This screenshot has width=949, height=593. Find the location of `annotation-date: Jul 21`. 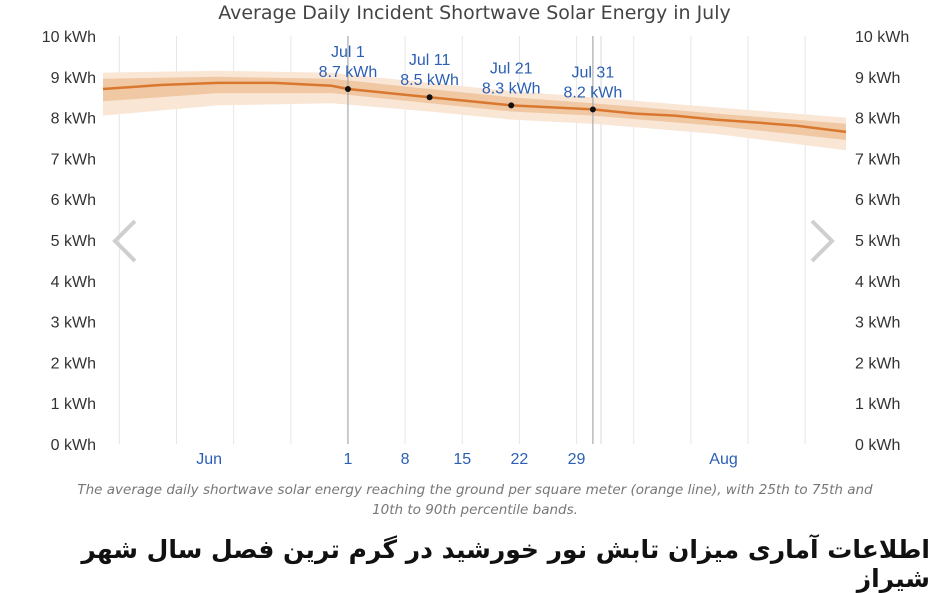

annotation-date: Jul 21 is located at coordinates (511, 68).